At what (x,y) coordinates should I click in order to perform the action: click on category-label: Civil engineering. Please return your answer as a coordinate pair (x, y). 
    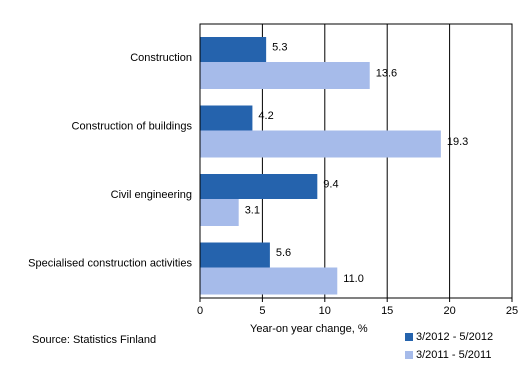
    Looking at the image, I should click on (151, 195).